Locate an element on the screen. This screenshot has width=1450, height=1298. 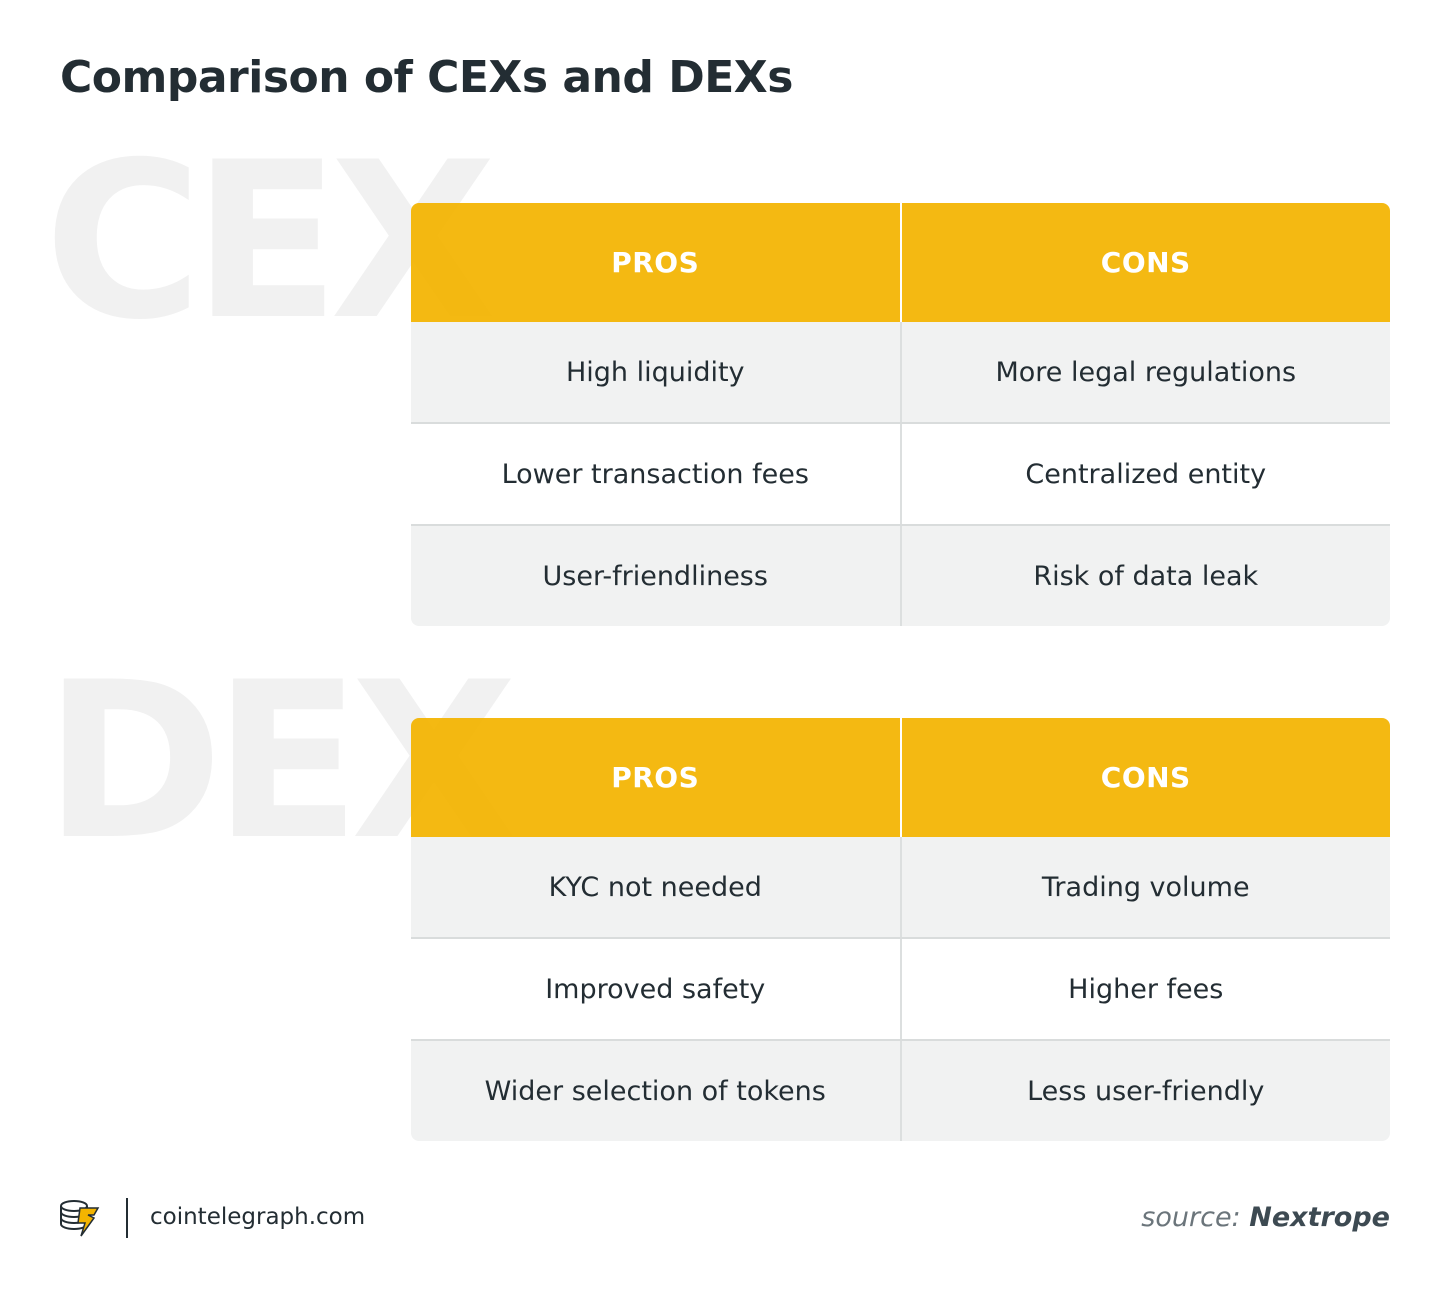
dex-pro-cell: Wider selection of tokens is located at coordinates (655, 1091).